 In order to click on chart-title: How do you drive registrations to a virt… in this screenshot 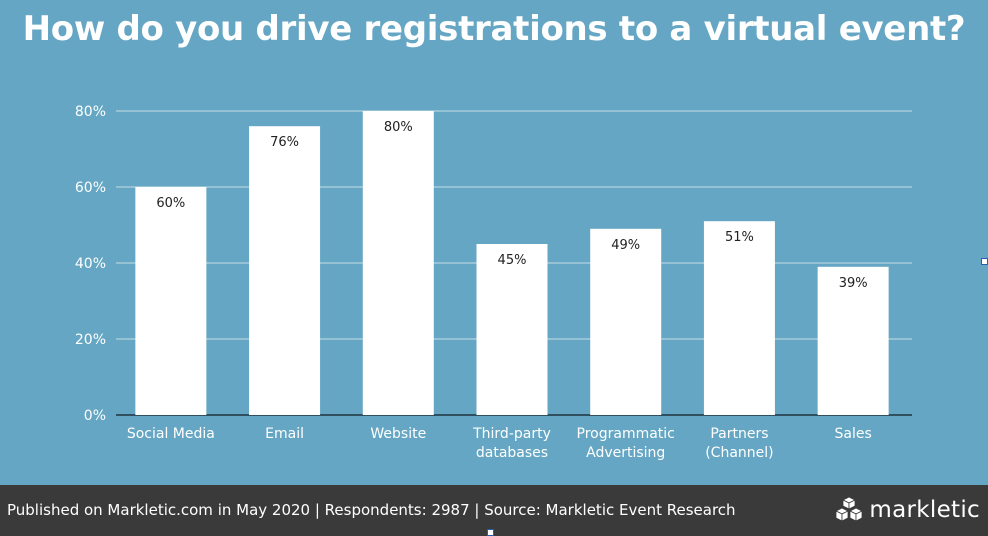, I will do `click(494, 29)`.